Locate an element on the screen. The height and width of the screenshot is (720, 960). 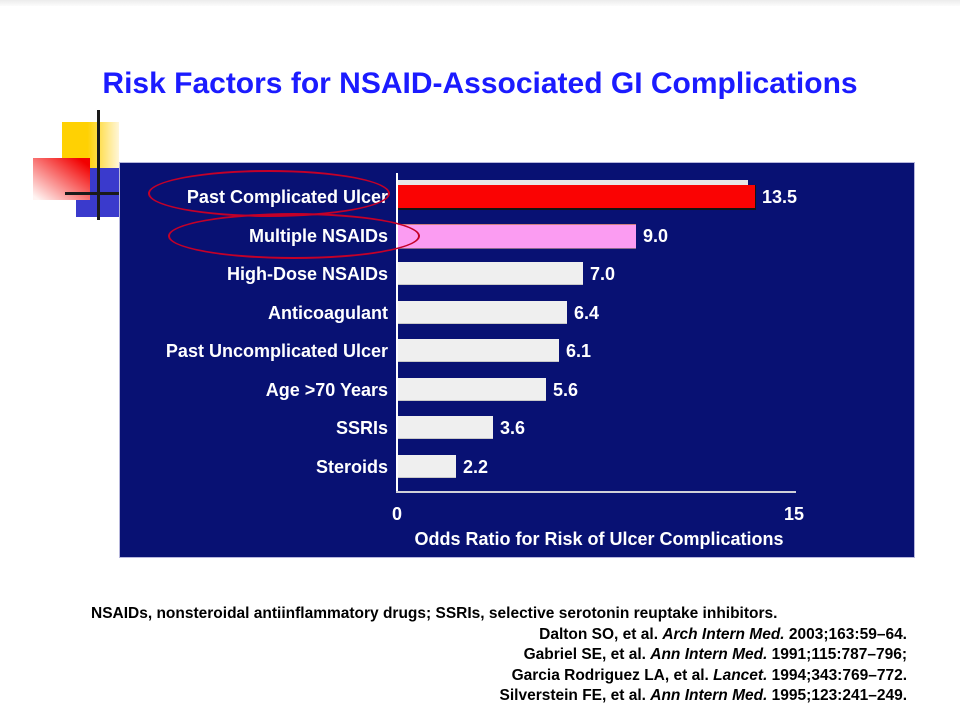
citation-reference: 1995;123:241–249. is located at coordinates (837, 695).